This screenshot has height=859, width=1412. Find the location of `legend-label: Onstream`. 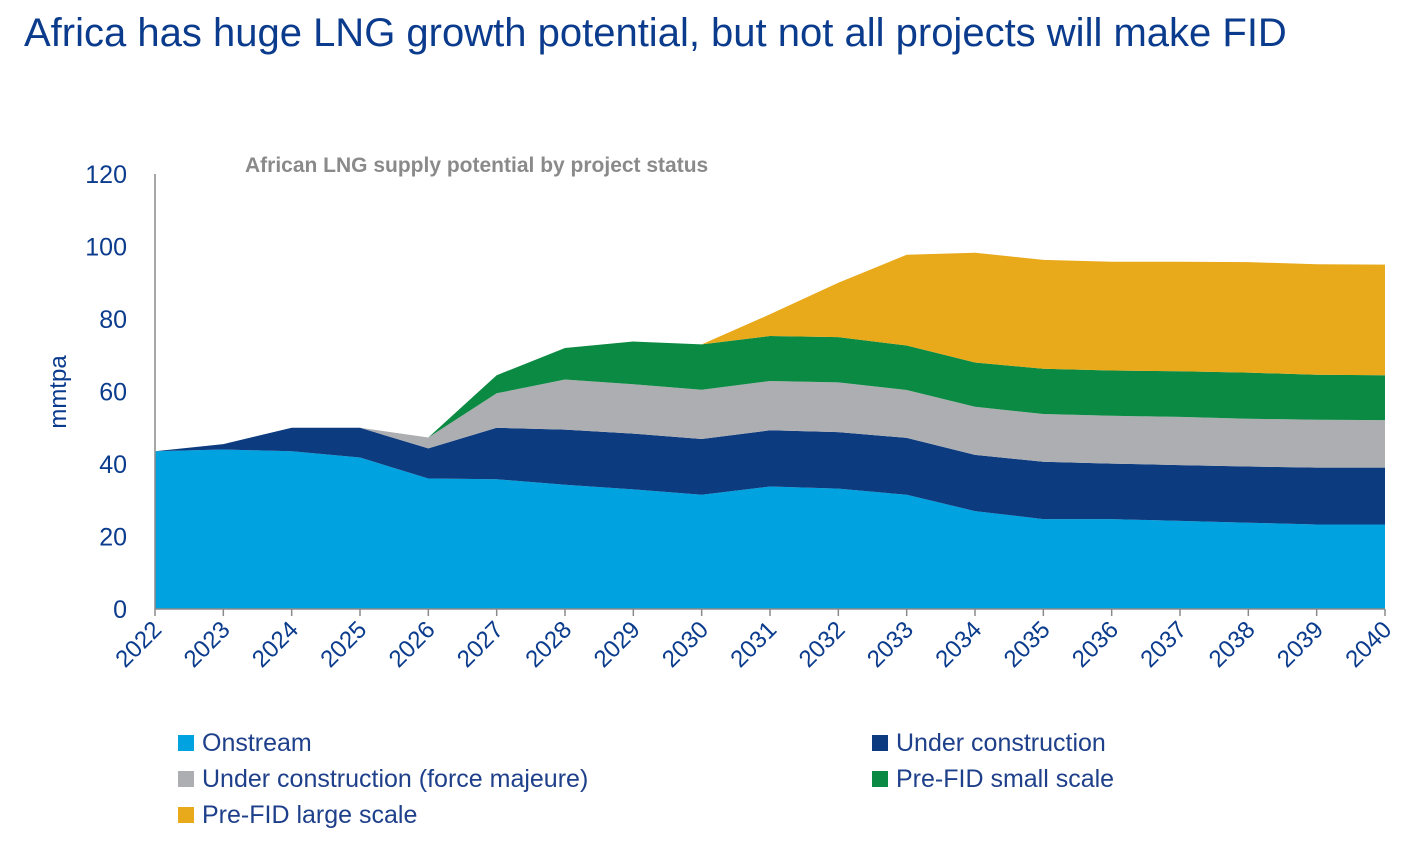

legend-label: Onstream is located at coordinates (257, 743).